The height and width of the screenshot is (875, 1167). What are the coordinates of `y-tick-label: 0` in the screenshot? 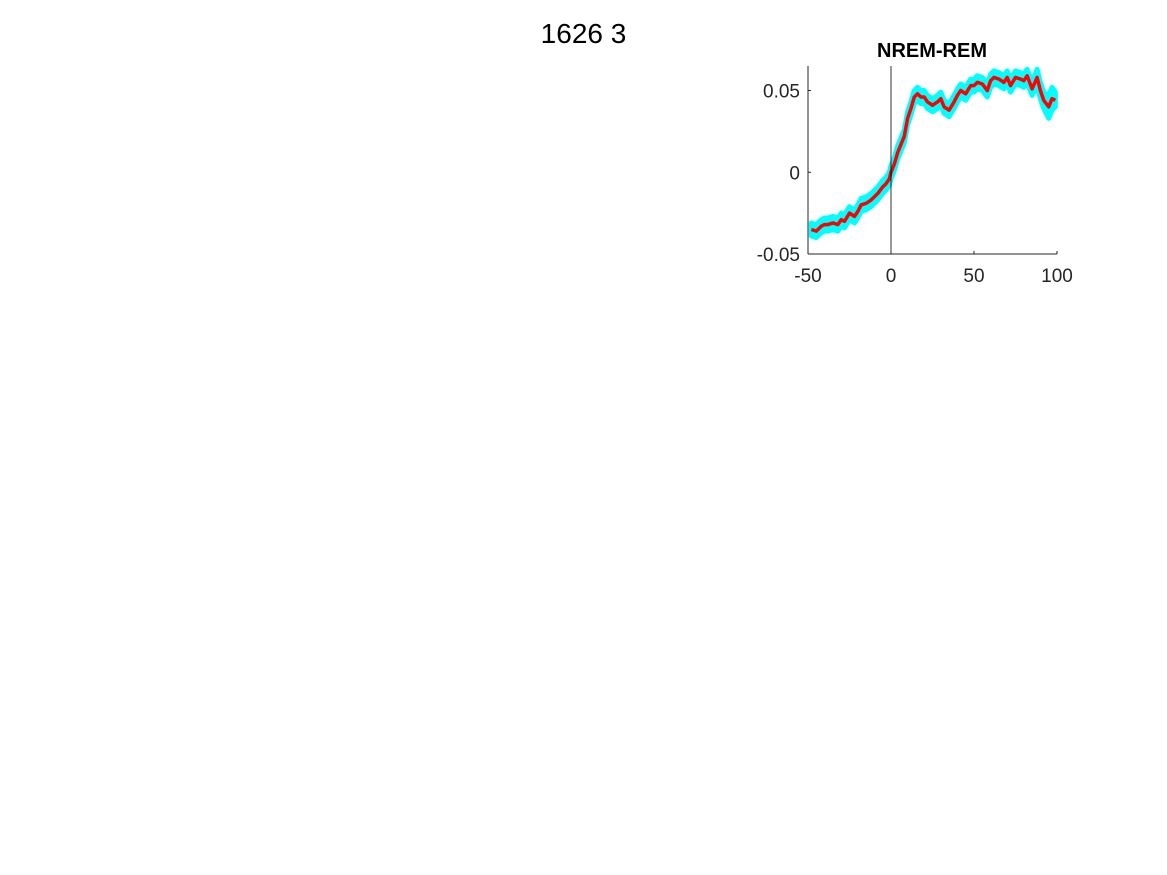 It's located at (794, 173).